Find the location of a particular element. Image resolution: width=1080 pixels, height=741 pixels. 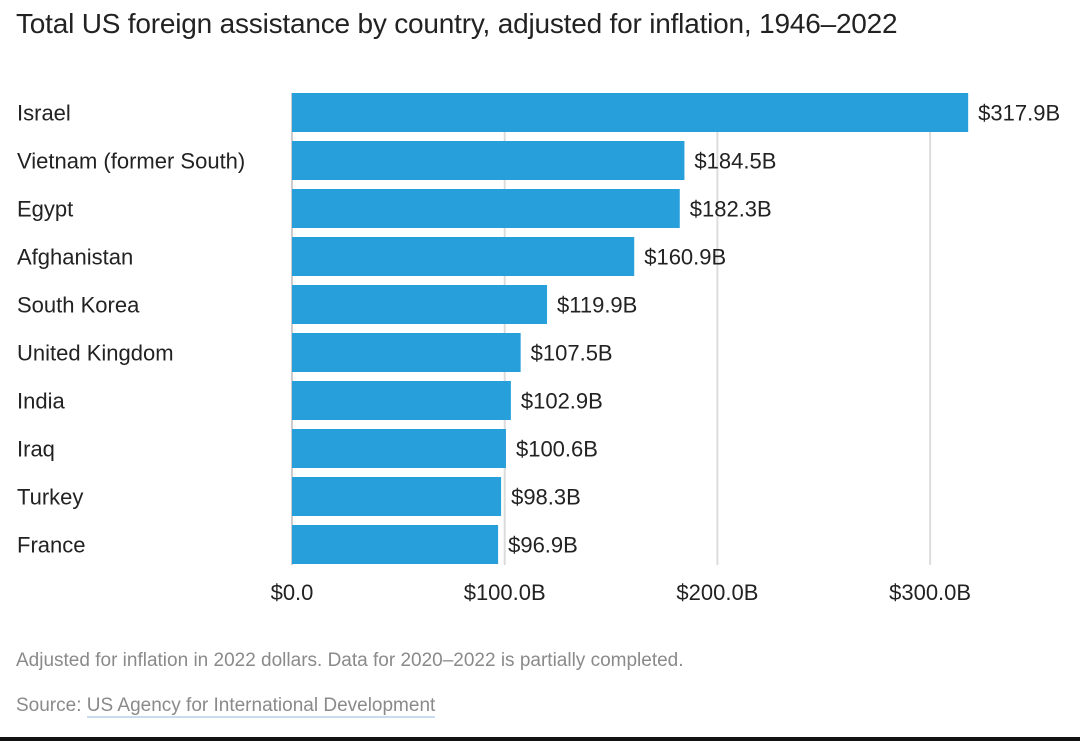

category-label: South Korea is located at coordinates (78, 305).